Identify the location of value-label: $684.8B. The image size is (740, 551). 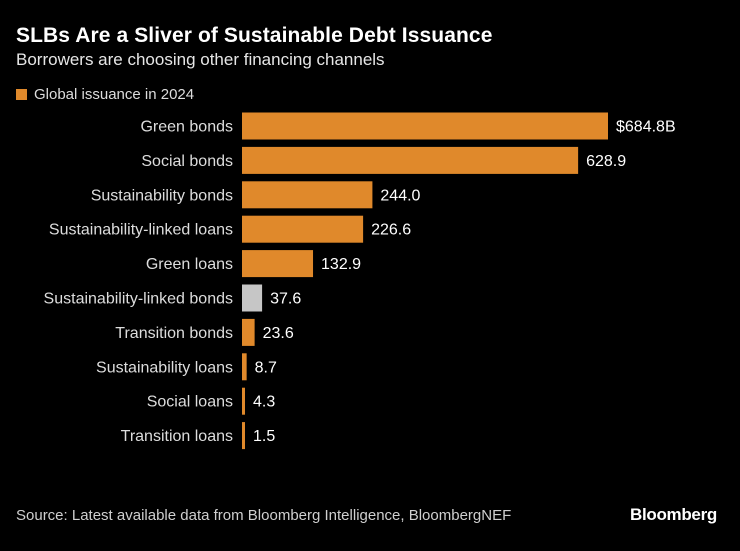
(646, 127).